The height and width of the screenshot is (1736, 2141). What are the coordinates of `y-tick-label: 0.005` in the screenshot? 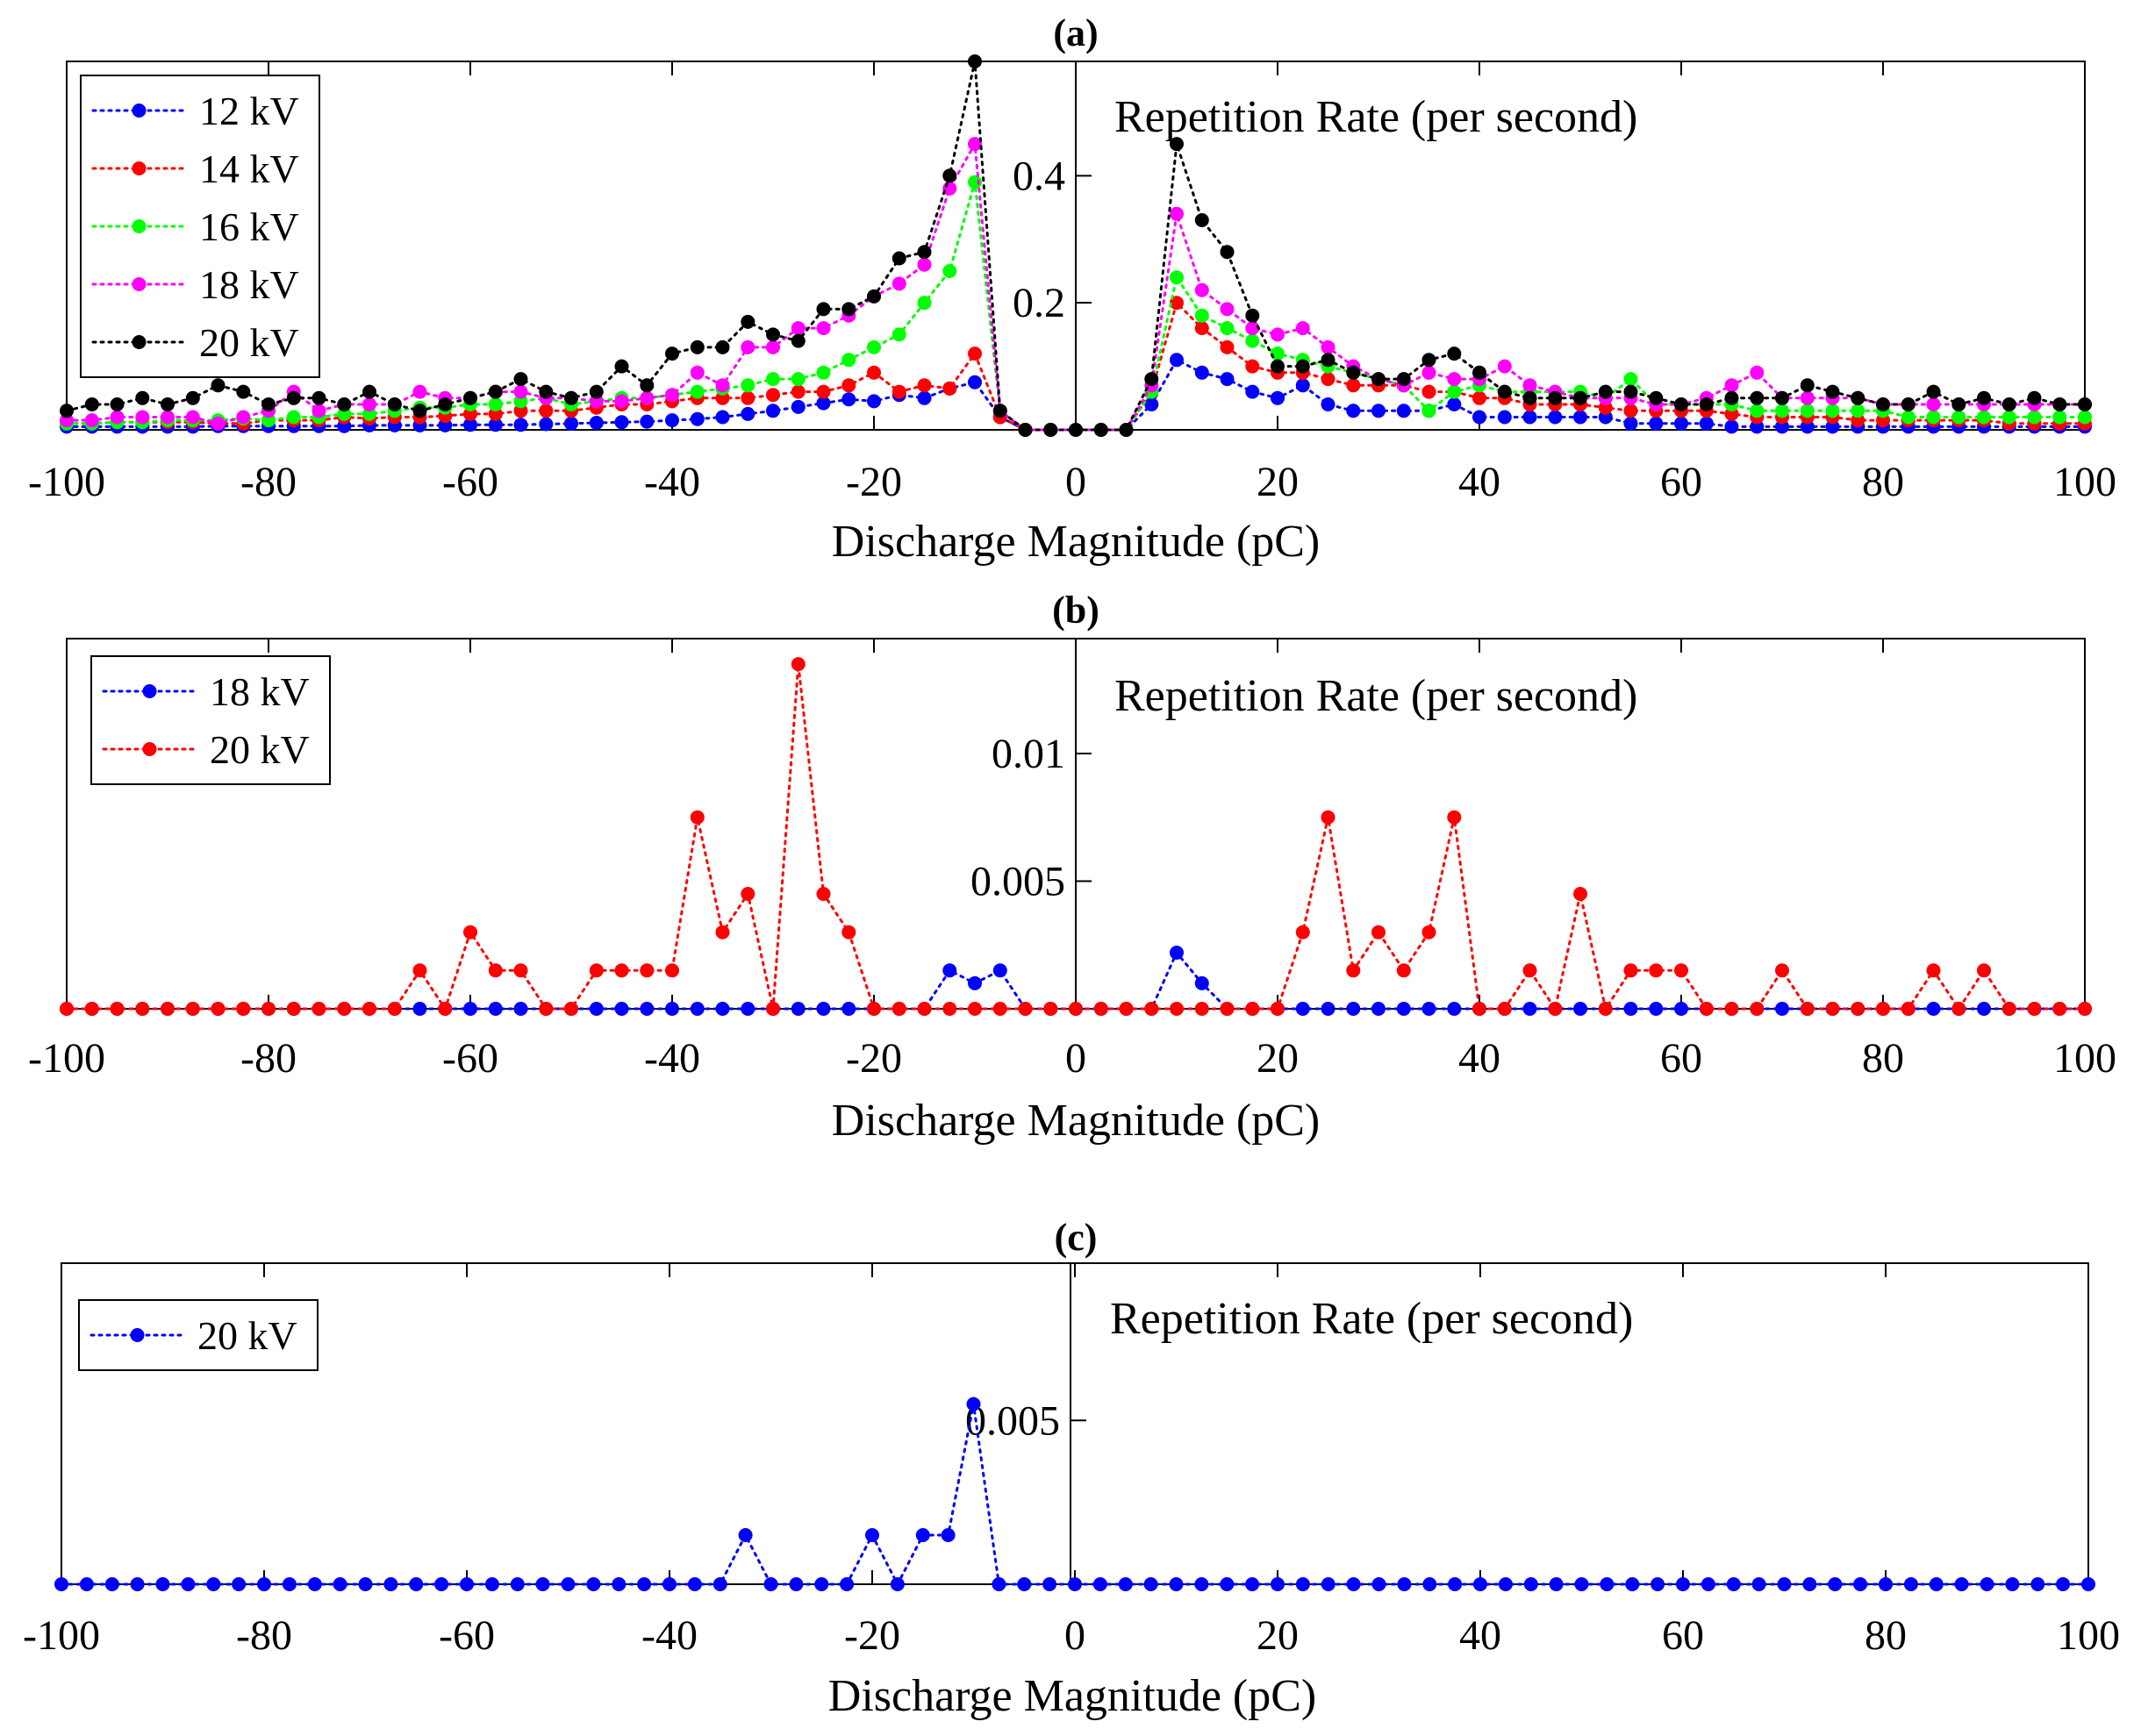 It's located at (1018, 881).